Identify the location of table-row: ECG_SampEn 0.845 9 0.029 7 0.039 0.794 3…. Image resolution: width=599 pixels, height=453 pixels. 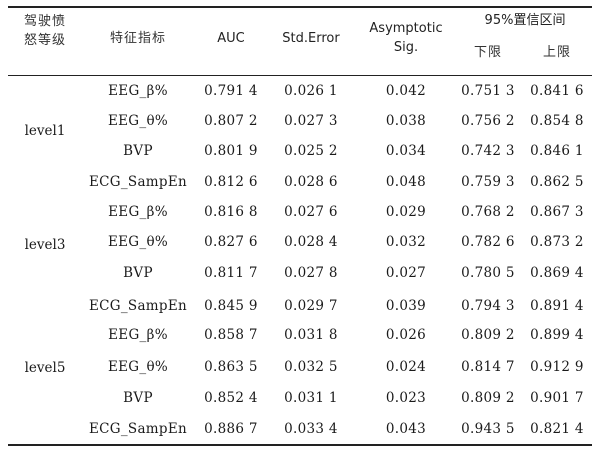
(300, 306).